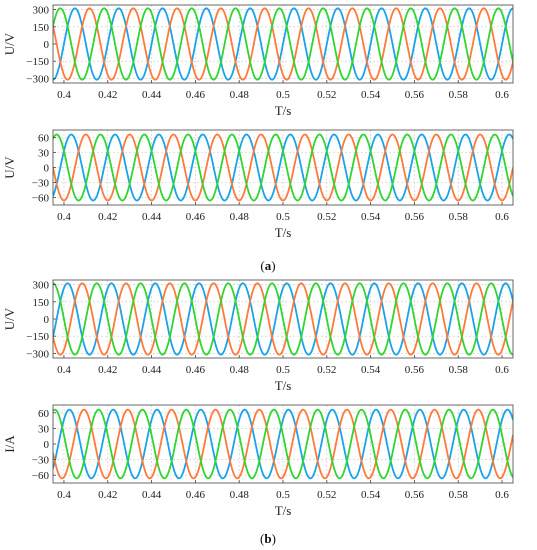  I want to click on caption-a: (a), so click(267, 265).